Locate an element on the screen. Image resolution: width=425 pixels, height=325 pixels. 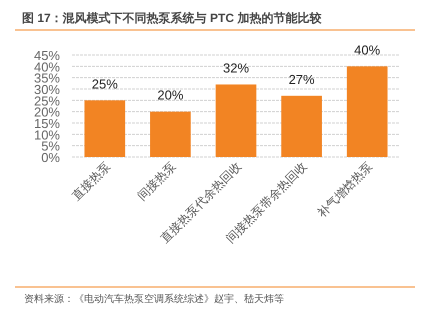
data-label: 20% is located at coordinates (170, 95).